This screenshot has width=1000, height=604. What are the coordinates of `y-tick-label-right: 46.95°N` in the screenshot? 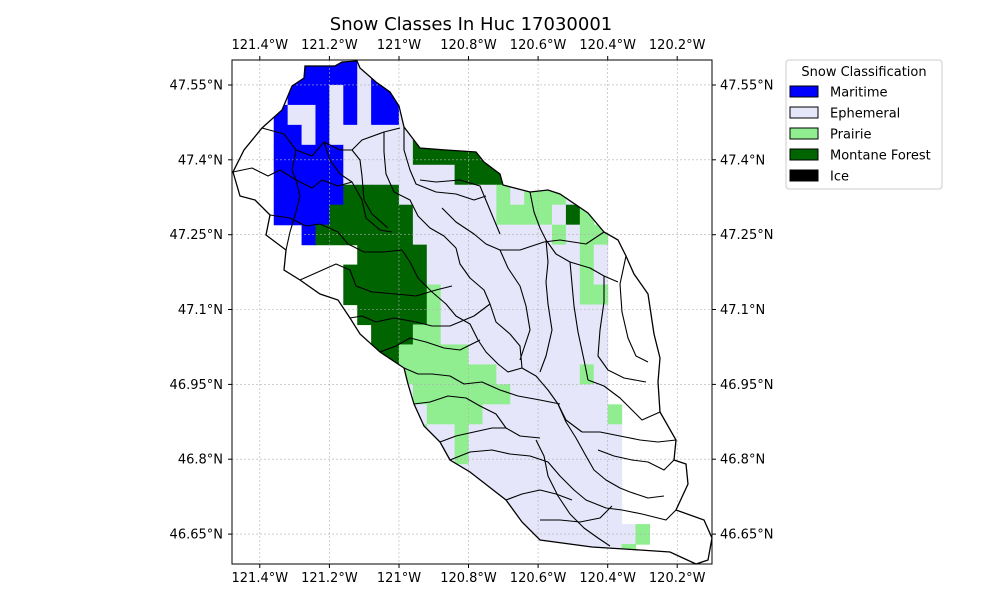 It's located at (746, 385).